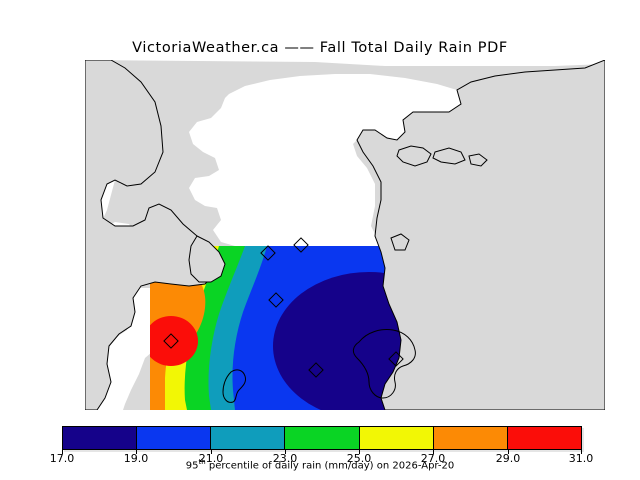 The image size is (640, 480). What do you see at coordinates (234, 386) in the screenshot?
I see `small-island` at bounding box center [234, 386].